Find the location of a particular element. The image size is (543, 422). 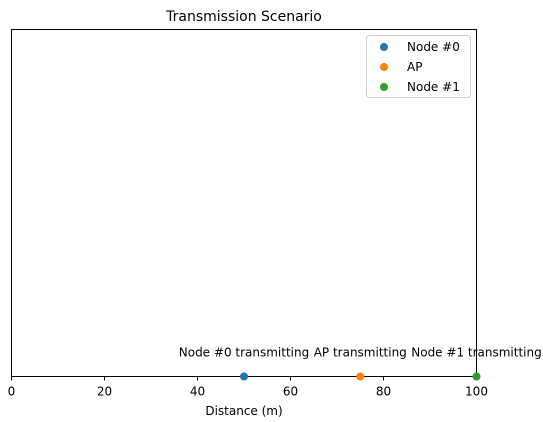

legend: Node #0 AP Node #1 is located at coordinates (418, 66).